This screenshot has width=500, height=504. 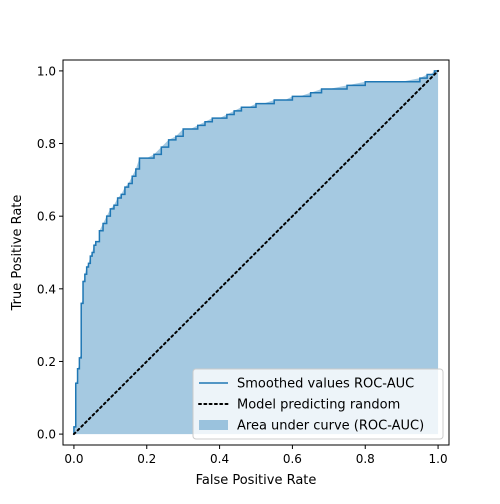 I want to click on y-tick-label: 1.0, so click(x=46, y=71).